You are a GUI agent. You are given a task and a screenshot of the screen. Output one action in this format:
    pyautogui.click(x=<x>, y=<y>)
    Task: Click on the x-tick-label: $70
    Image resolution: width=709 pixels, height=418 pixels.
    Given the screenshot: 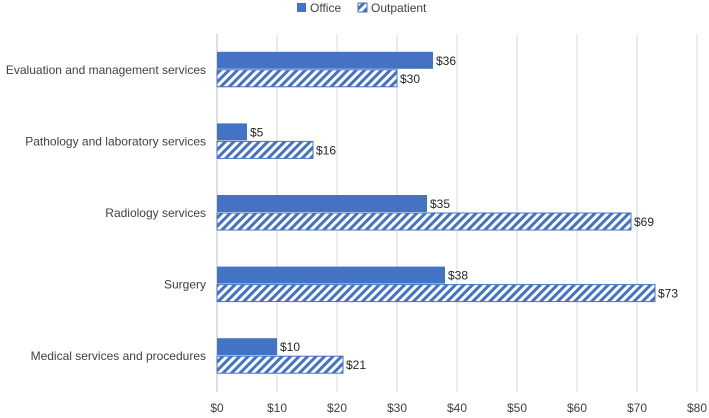 What is the action you would take?
    pyautogui.click(x=637, y=408)
    